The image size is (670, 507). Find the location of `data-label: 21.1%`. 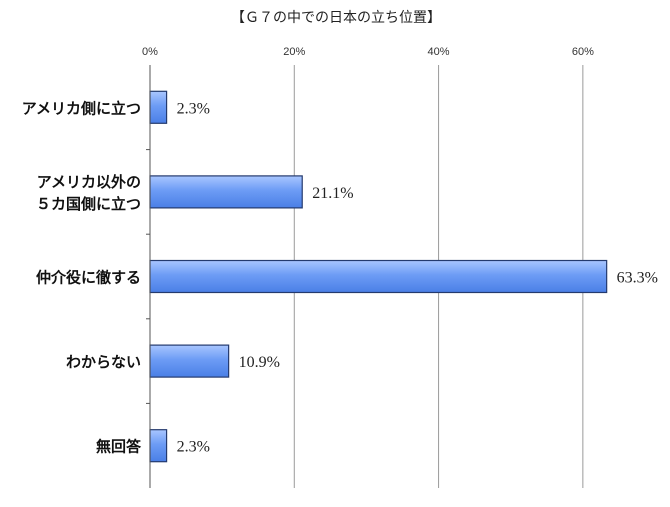

data-label: 21.1% is located at coordinates (332, 193).